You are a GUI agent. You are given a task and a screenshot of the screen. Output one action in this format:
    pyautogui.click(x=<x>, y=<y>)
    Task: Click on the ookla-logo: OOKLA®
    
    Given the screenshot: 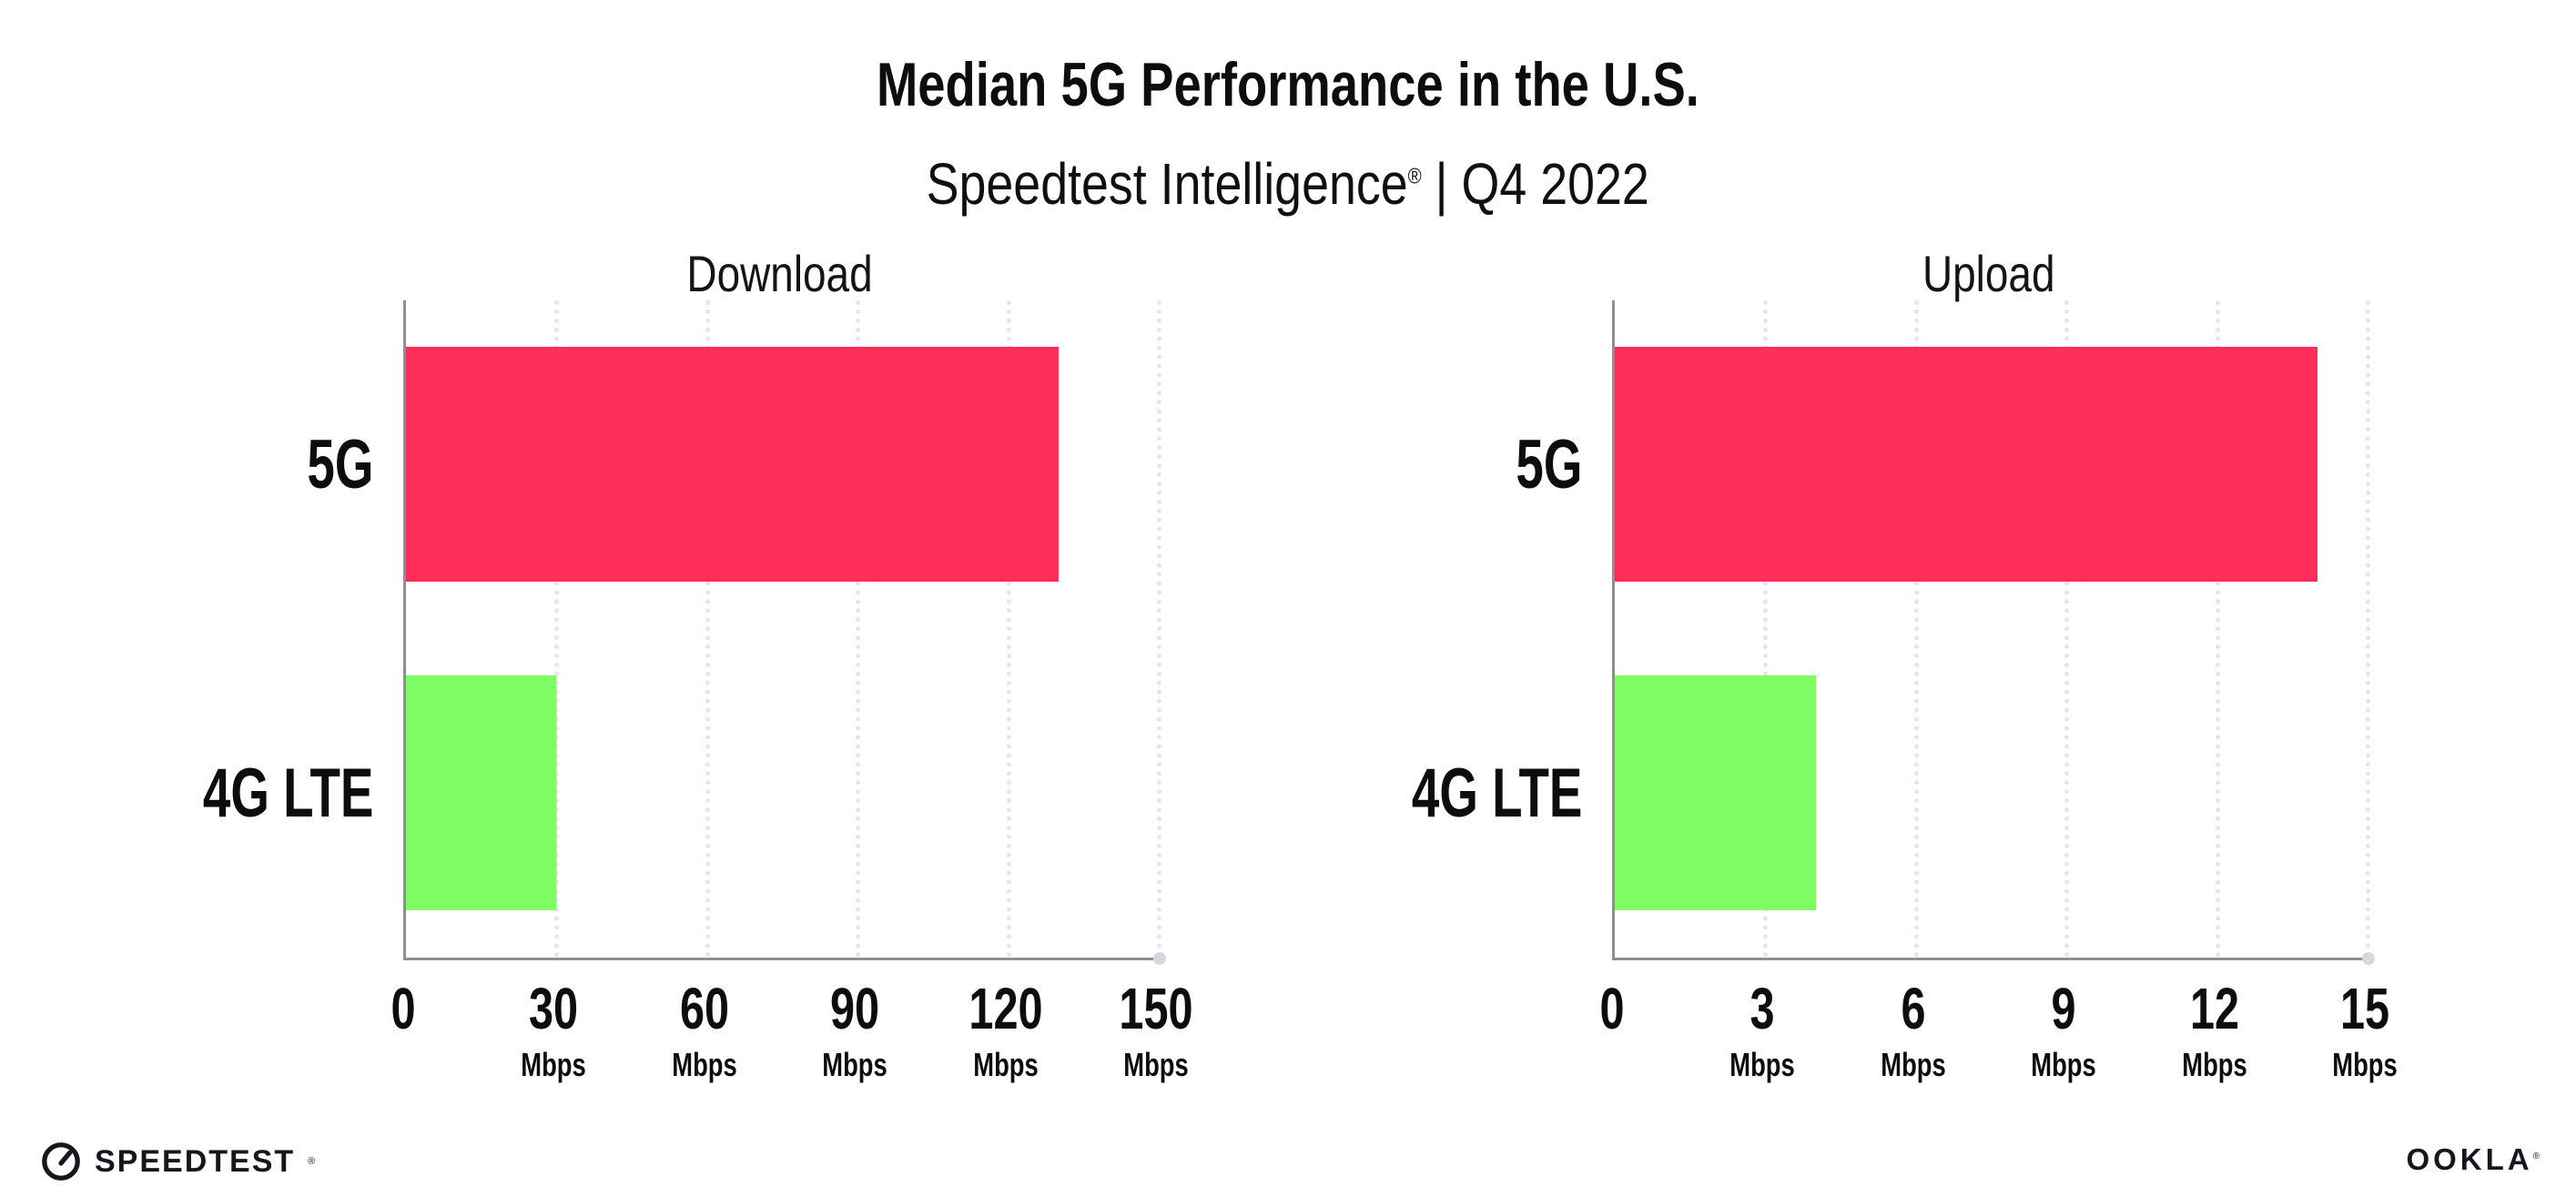 What is the action you would take?
    pyautogui.click(x=2473, y=1159)
    